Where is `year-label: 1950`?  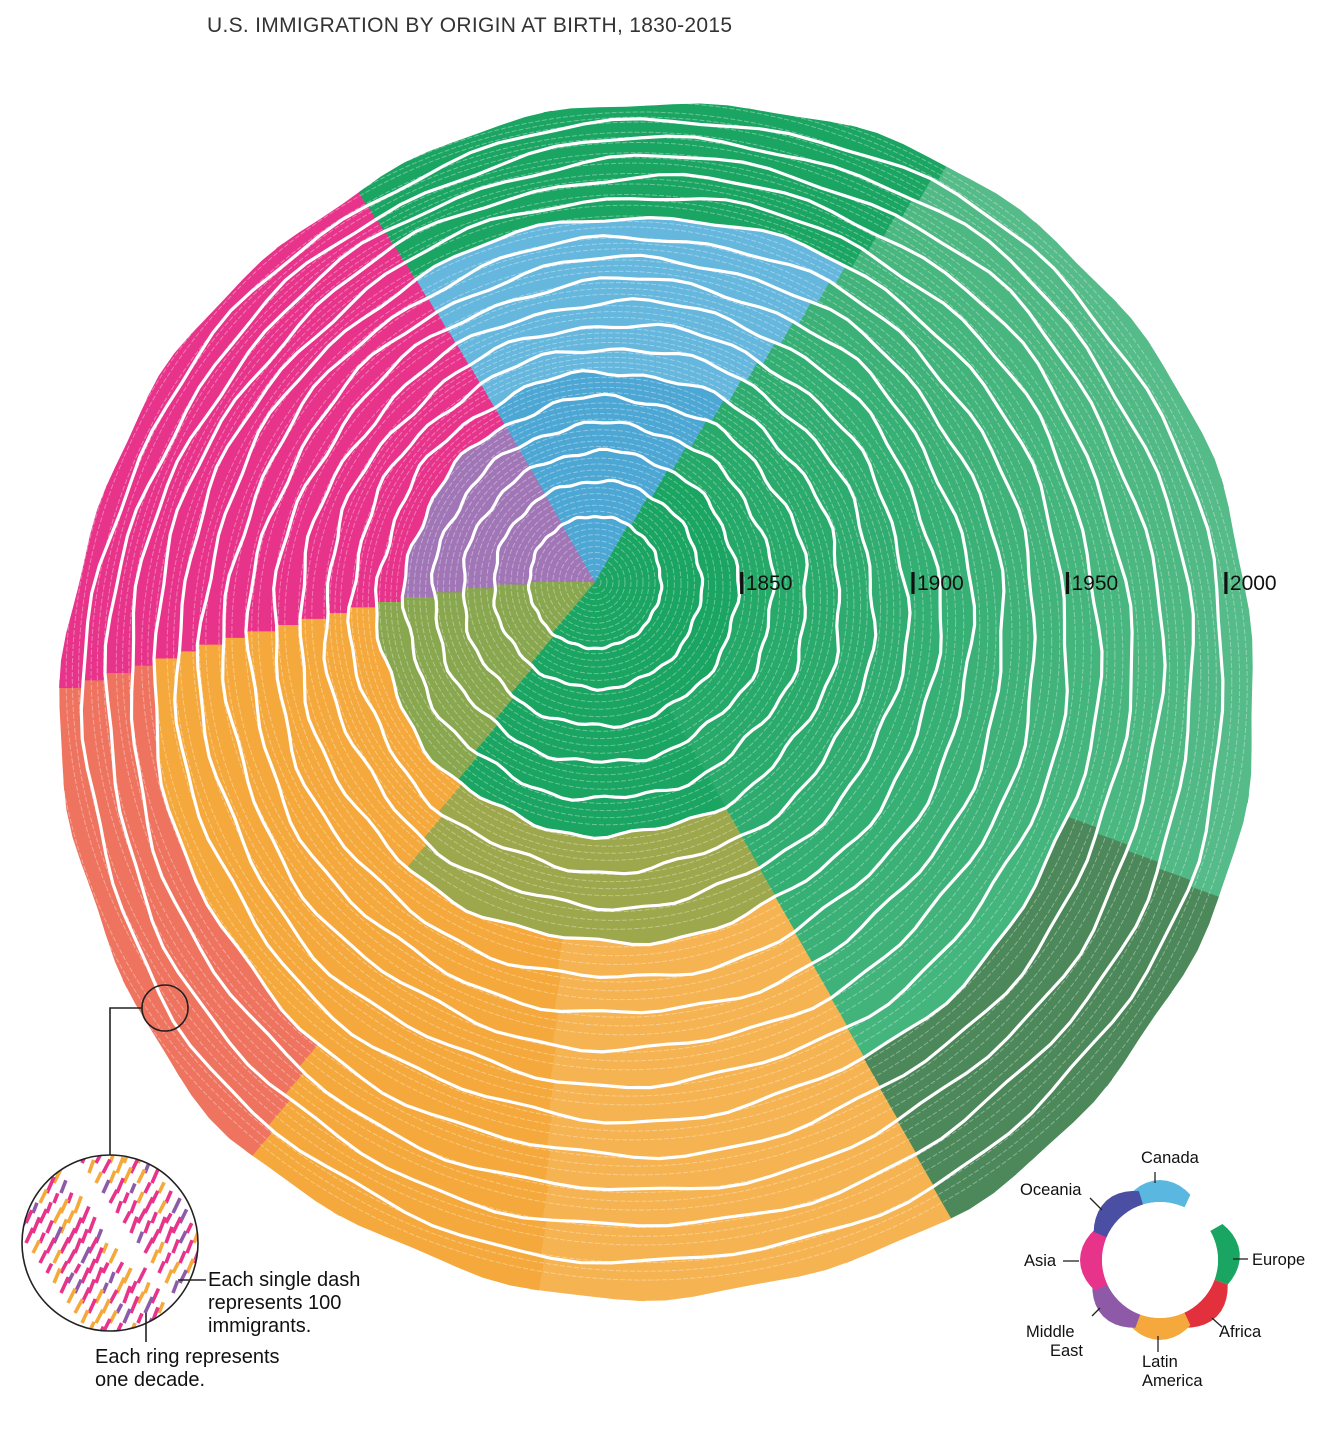
year-label: 1950 is located at coordinates (1095, 583).